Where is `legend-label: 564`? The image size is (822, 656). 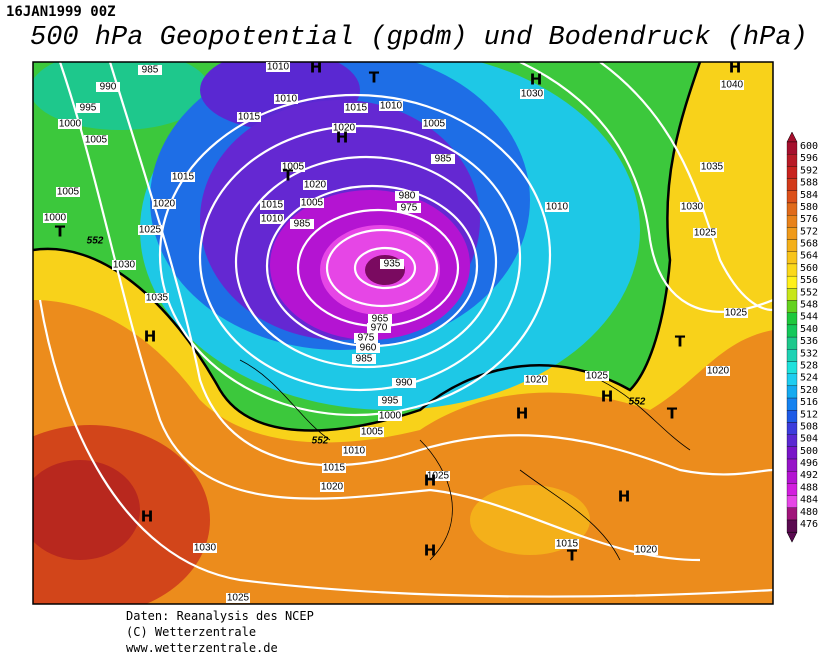
legend-label: 564 is located at coordinates (809, 256).